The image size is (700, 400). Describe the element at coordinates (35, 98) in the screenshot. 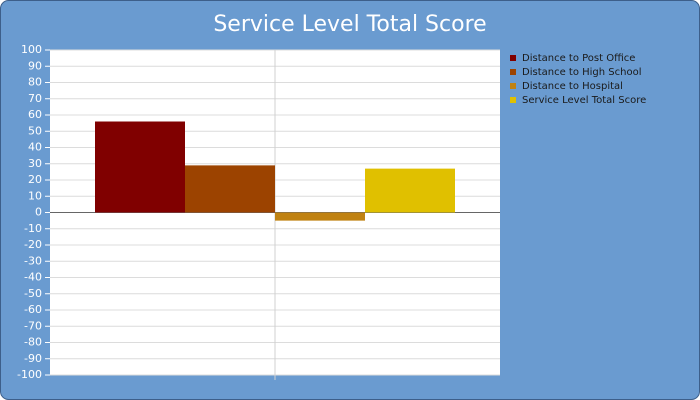

I see `y-tick-label: 70` at that location.